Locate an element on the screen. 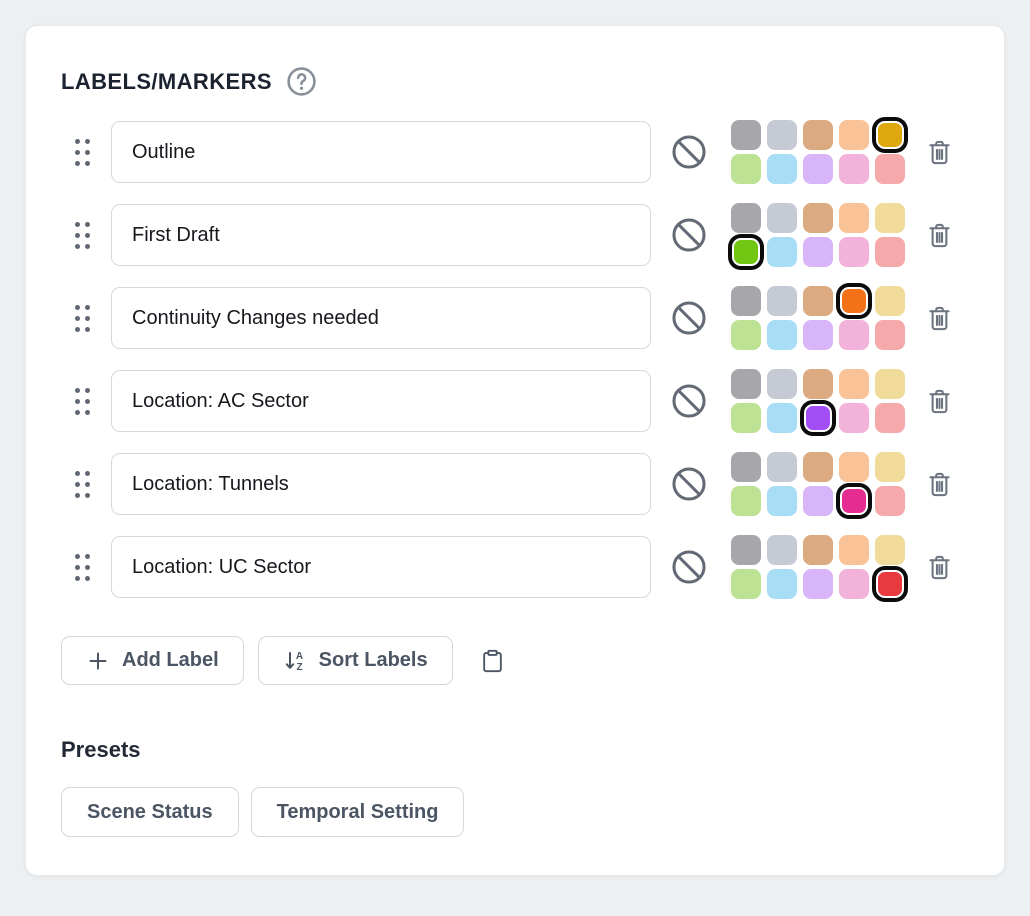 The image size is (1030, 916). preset-scene-status-button: Scene Status is located at coordinates (150, 812).